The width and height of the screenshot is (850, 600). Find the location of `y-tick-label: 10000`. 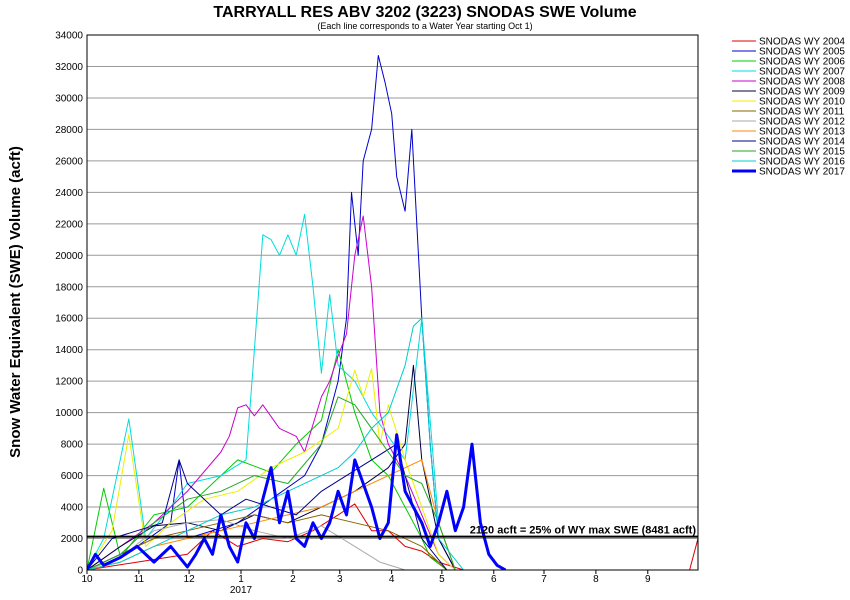

y-tick-label: 10000 is located at coordinates (69, 413).